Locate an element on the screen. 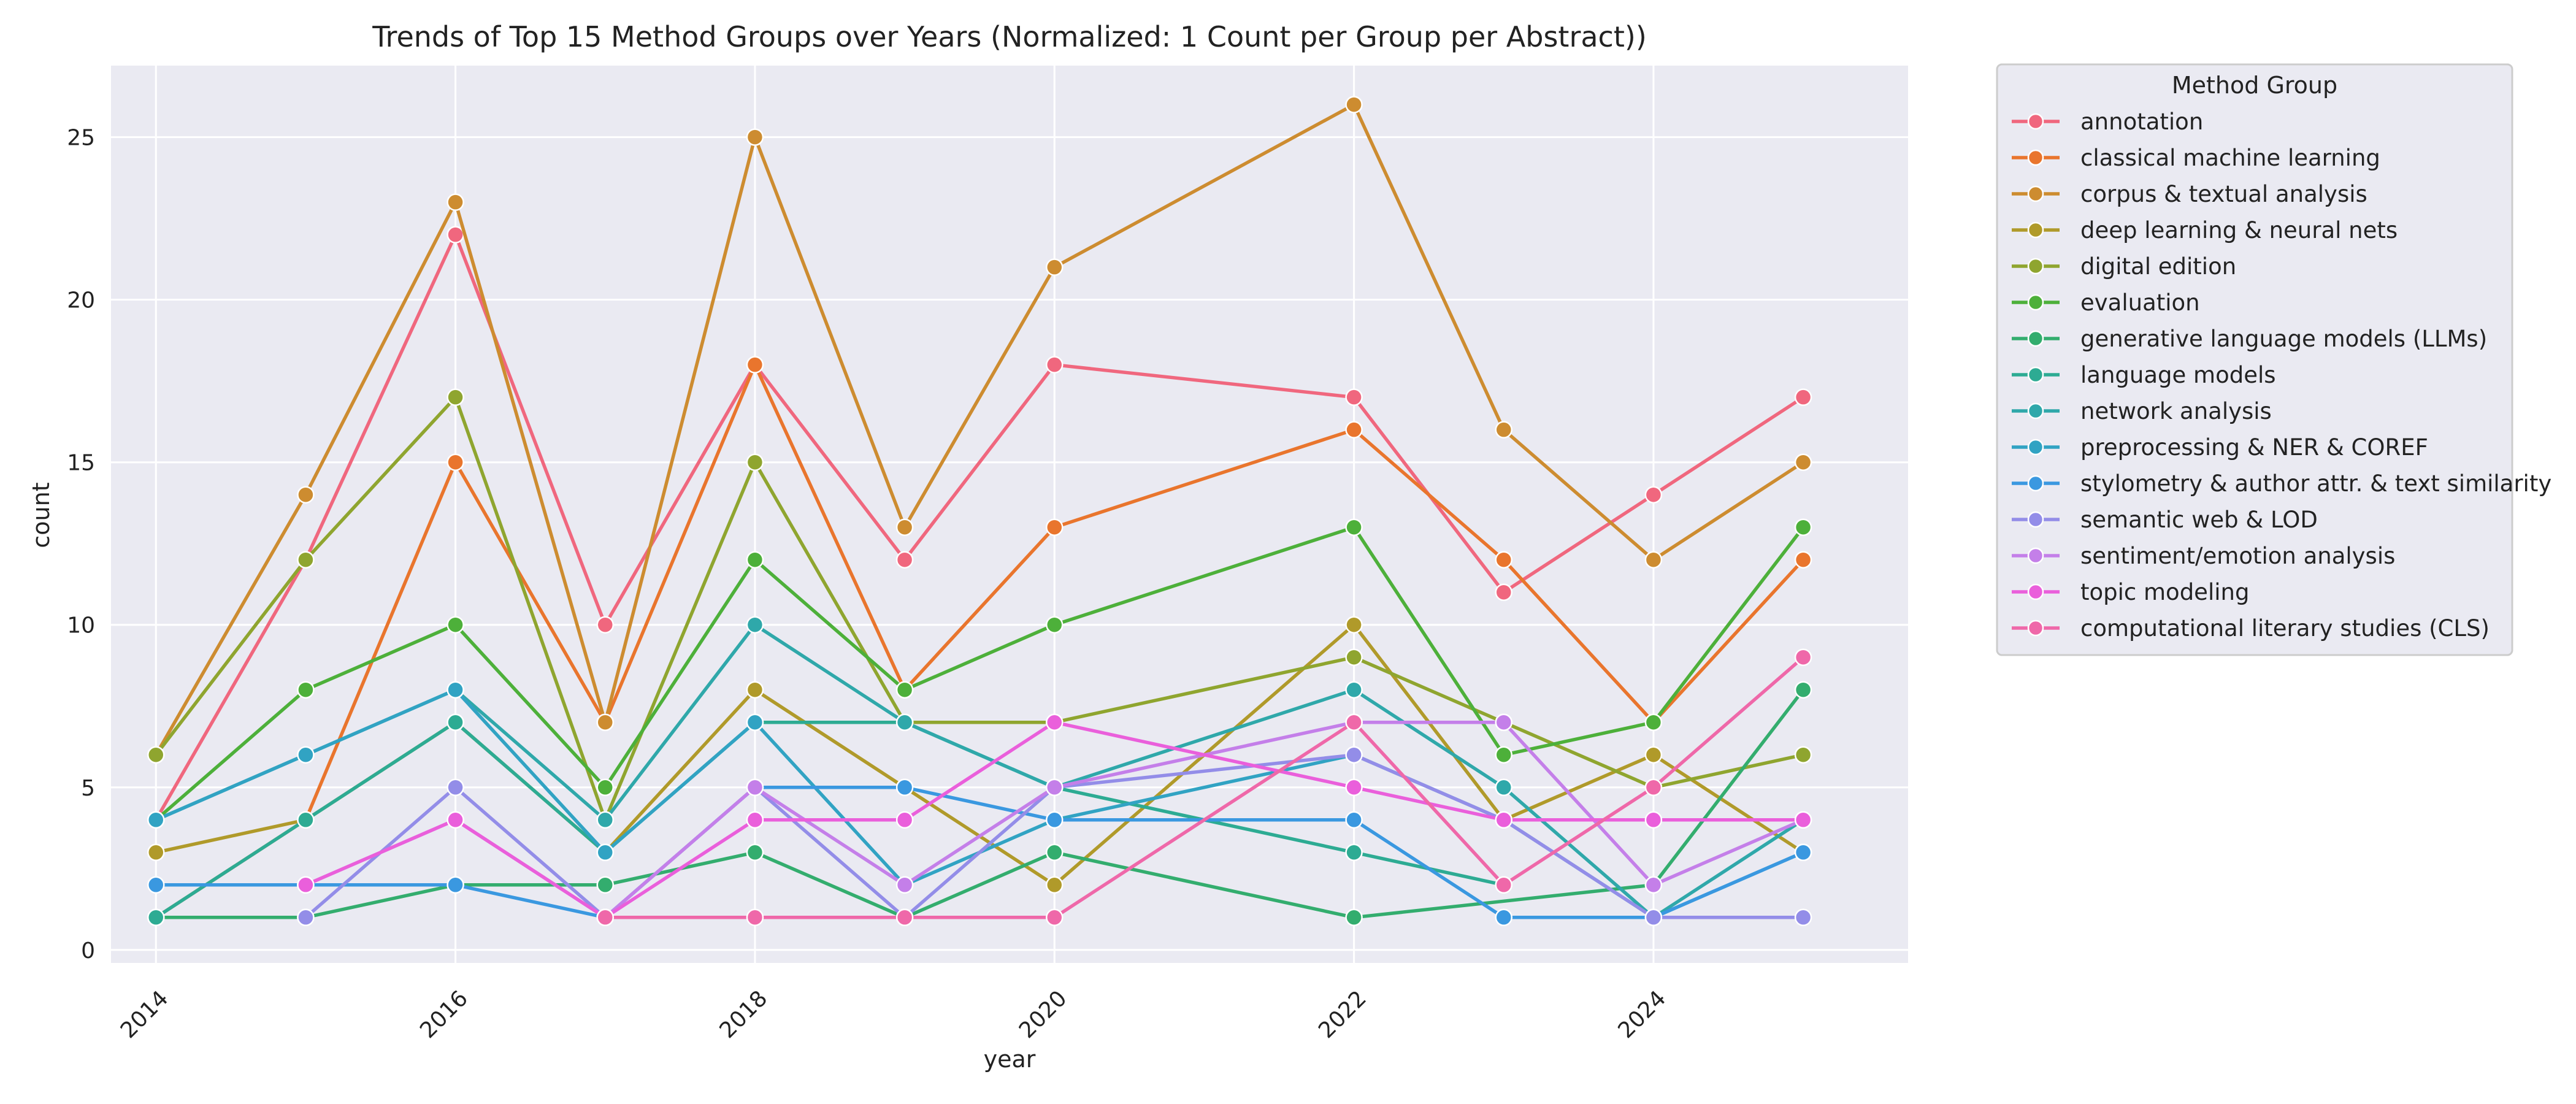  x-tick-label: 2024 is located at coordinates (1642, 1014).